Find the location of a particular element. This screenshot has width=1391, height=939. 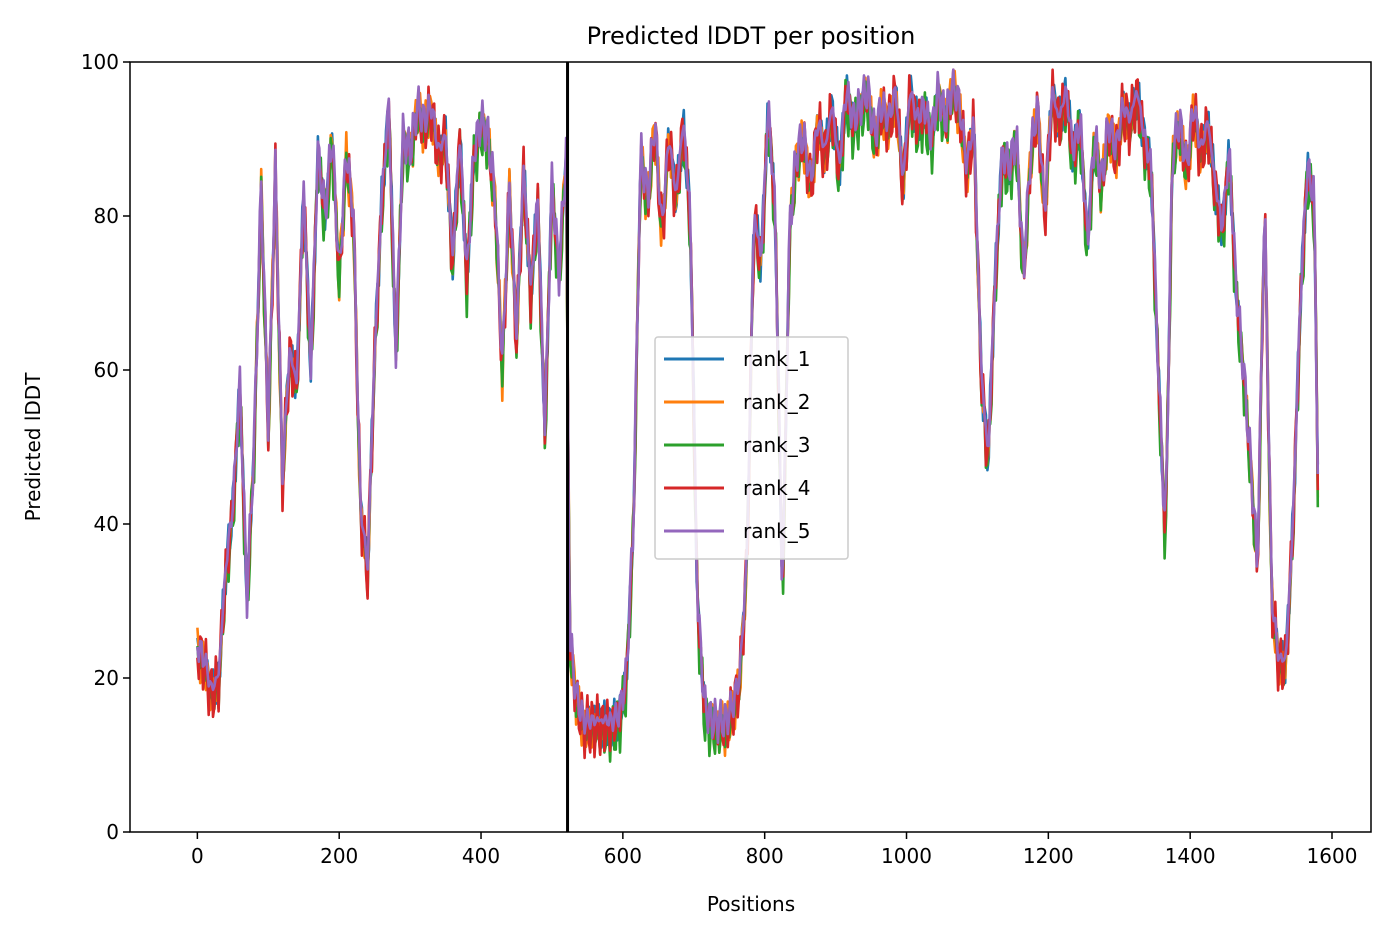

x-tick-label: 1600 is located at coordinates (1332, 856).